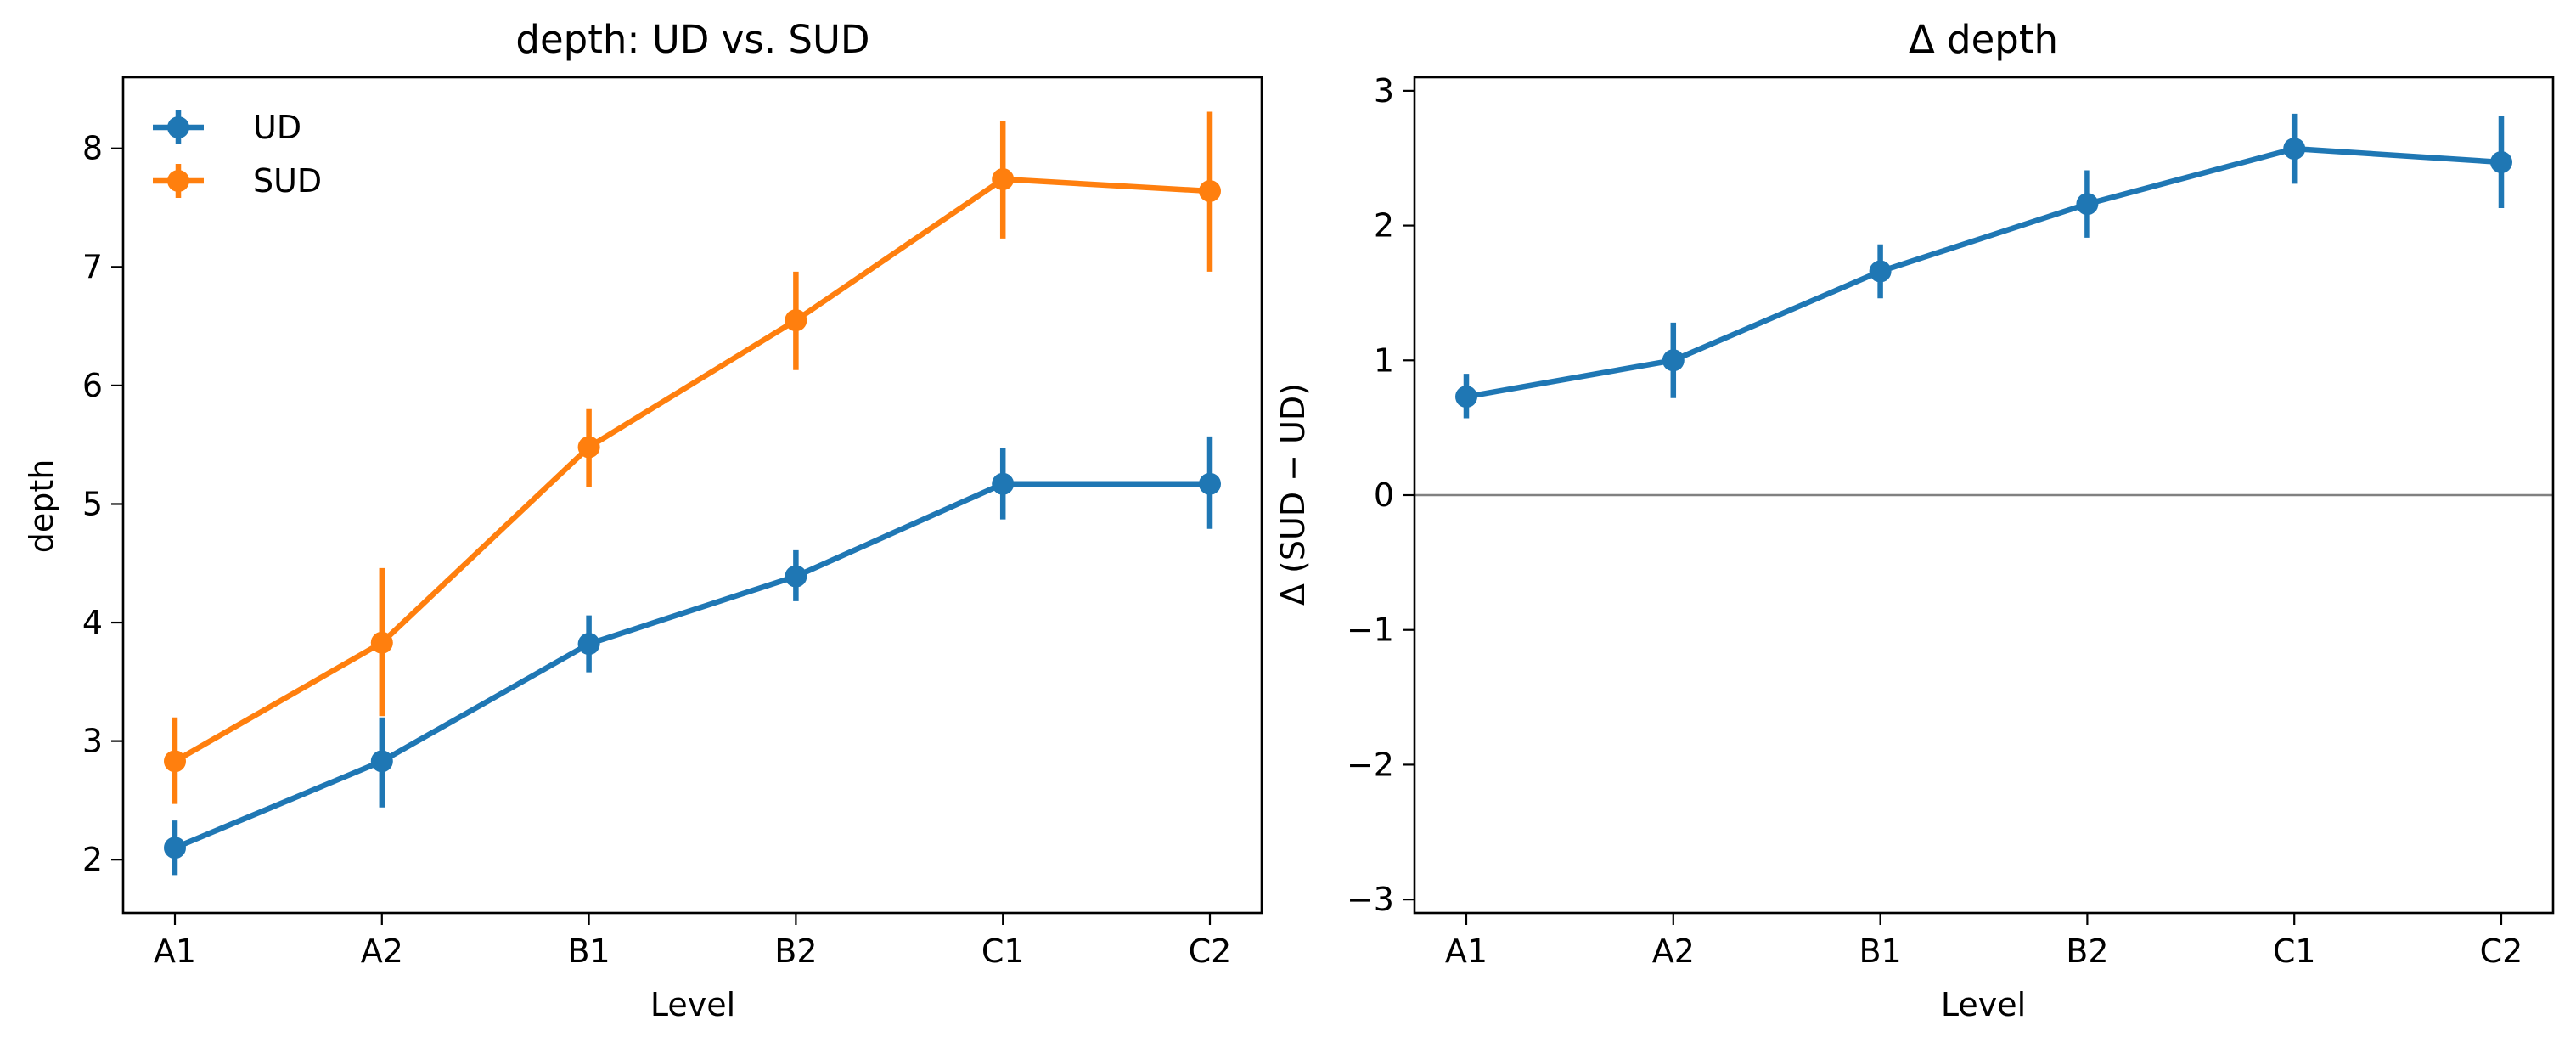  Describe the element at coordinates (92, 622) in the screenshot. I see `y-tick-label: 4` at that location.